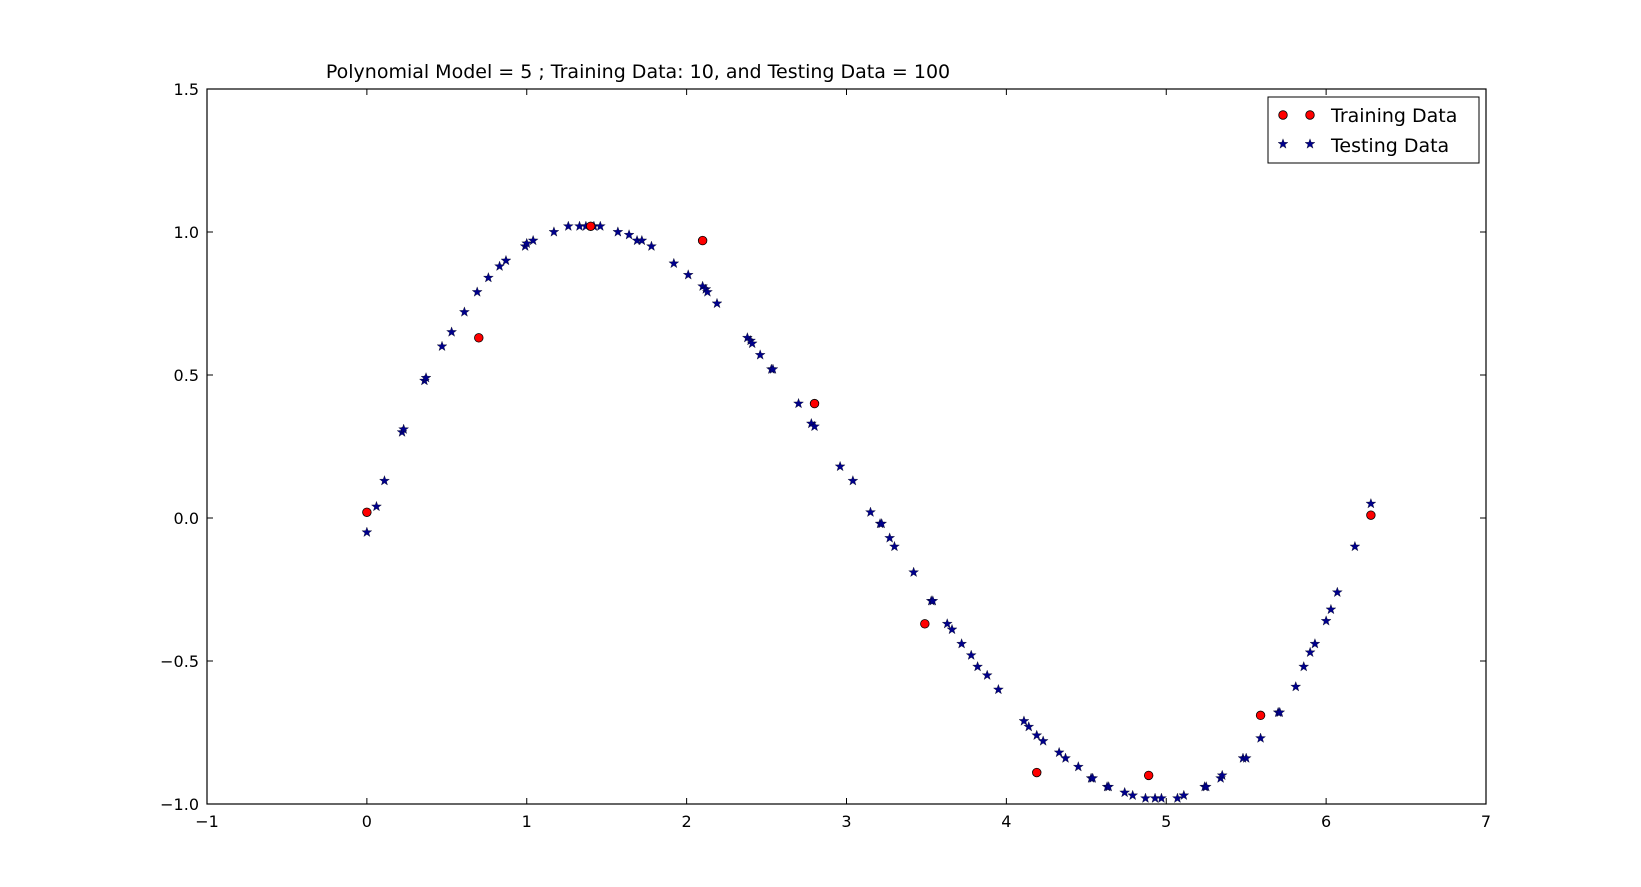 Image resolution: width=1641 pixels, height=887 pixels. Describe the element at coordinates (1363, 146) in the screenshot. I see `legend-item-testing-data: Testing Data` at that location.